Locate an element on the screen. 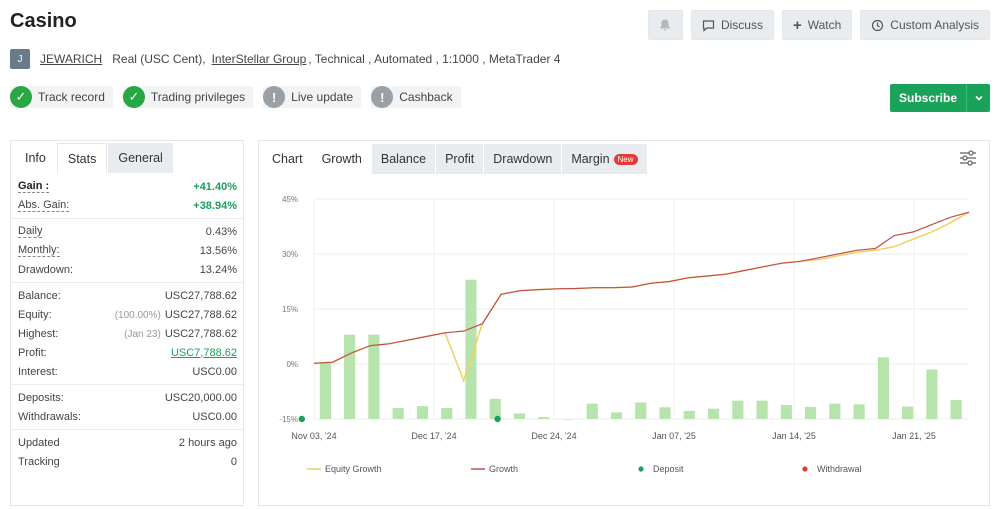  chevron-down-icon is located at coordinates (978, 98).